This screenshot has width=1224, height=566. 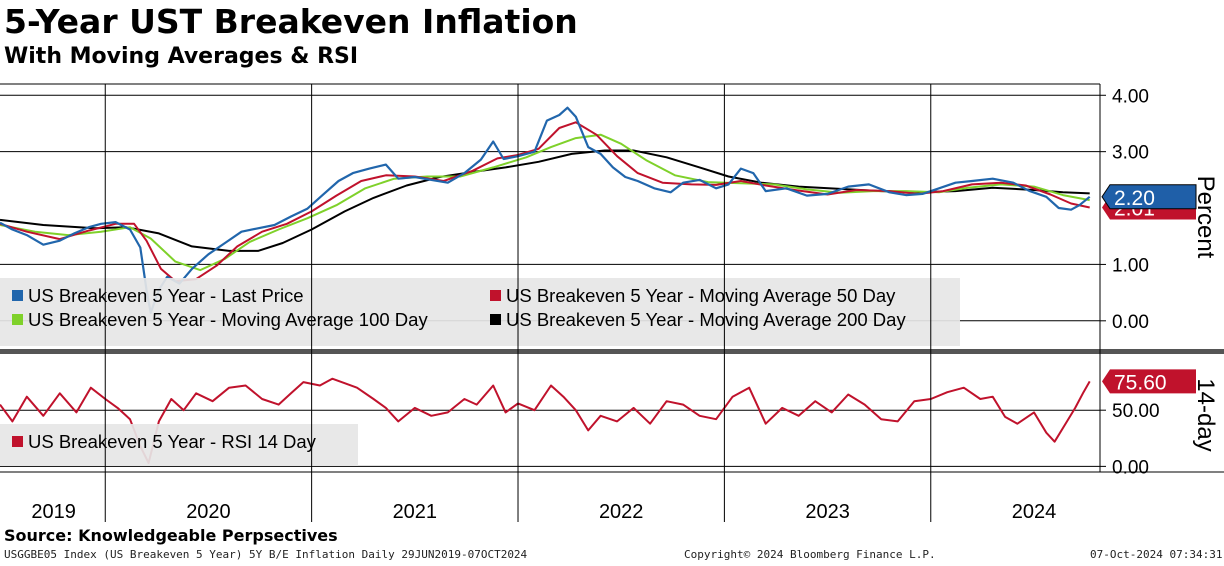 What do you see at coordinates (612, 351) in the screenshot?
I see `panel-separator` at bounding box center [612, 351].